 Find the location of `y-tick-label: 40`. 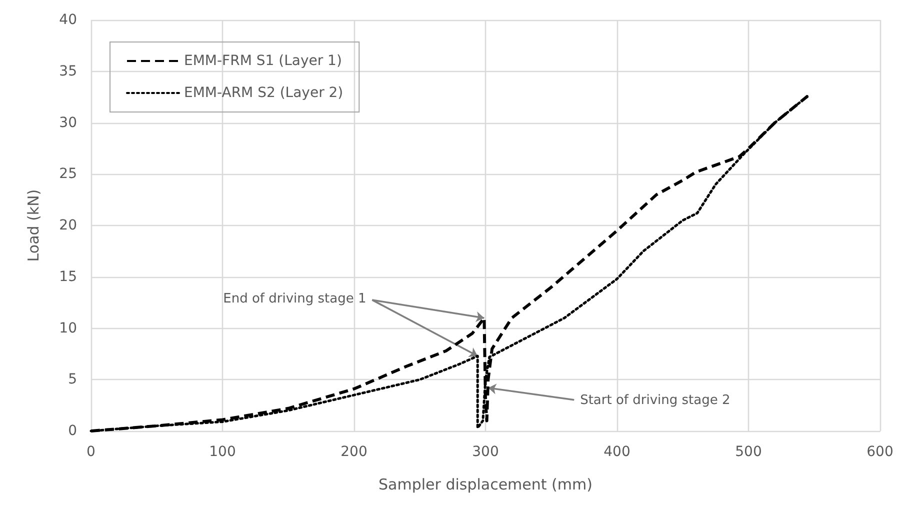

y-tick-label: 40 is located at coordinates (68, 20).